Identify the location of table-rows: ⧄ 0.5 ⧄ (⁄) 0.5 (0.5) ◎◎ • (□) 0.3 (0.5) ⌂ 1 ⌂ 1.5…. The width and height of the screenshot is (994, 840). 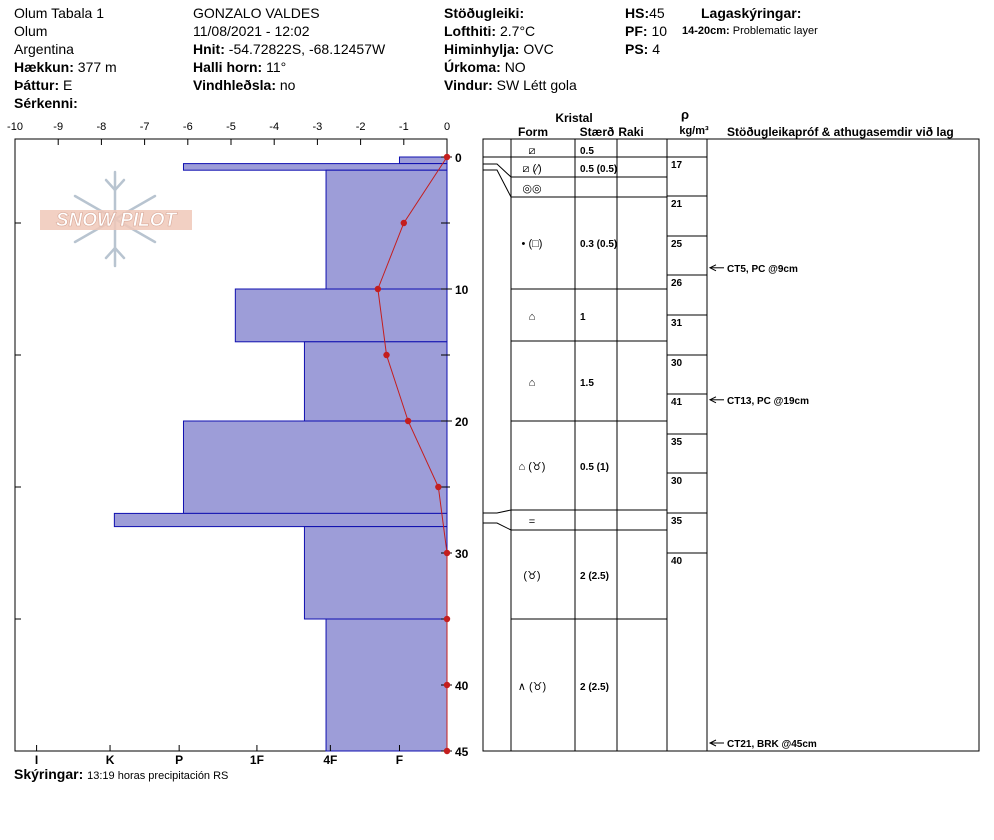
(567, 419).